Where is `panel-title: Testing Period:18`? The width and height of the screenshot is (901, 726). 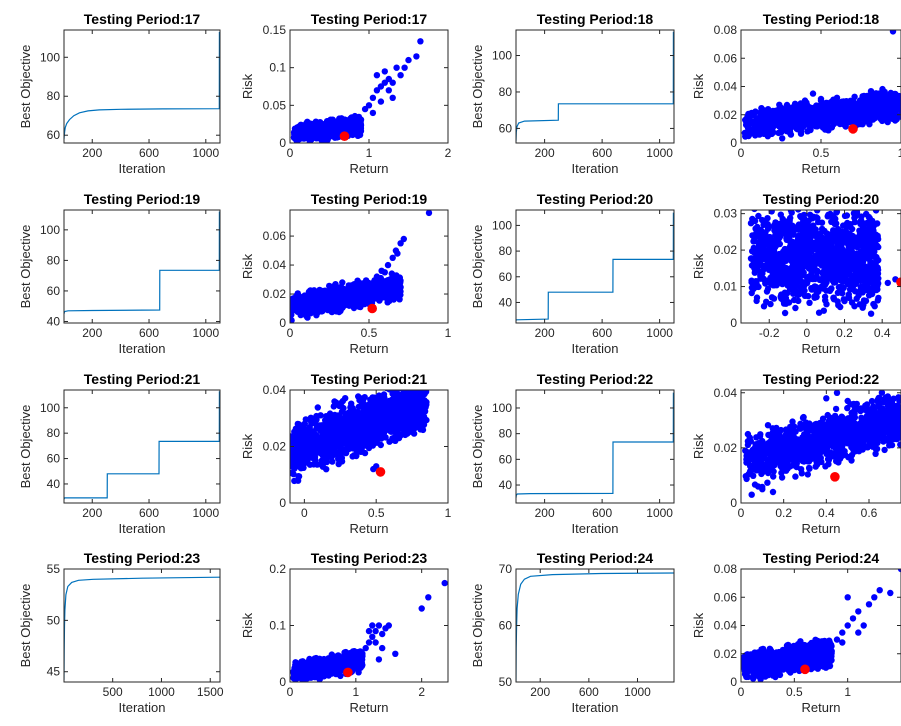 panel-title: Testing Period:18 is located at coordinates (595, 19).